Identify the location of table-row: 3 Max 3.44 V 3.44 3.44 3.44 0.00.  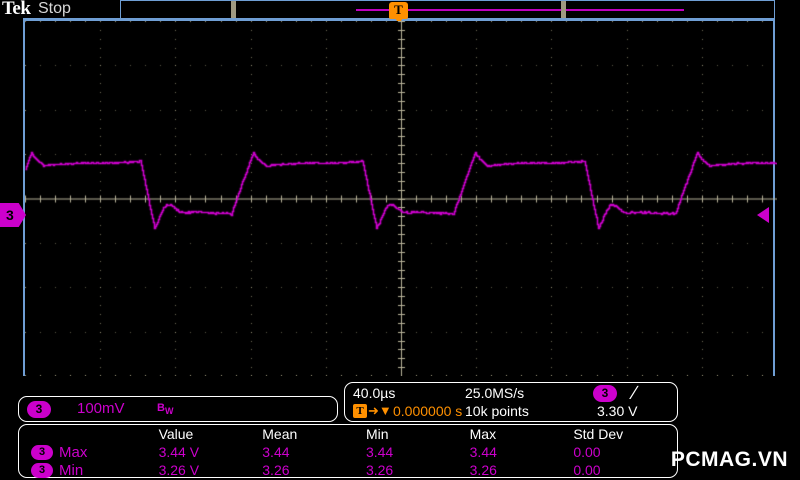
(348, 452).